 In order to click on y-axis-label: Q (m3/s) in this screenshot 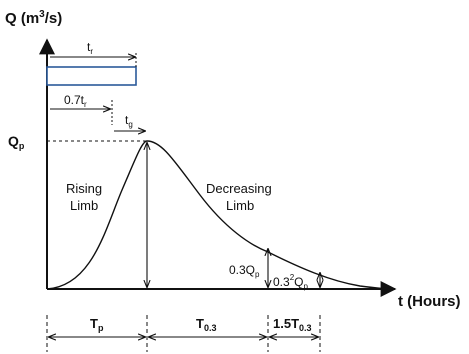, I will do `click(33, 18)`.